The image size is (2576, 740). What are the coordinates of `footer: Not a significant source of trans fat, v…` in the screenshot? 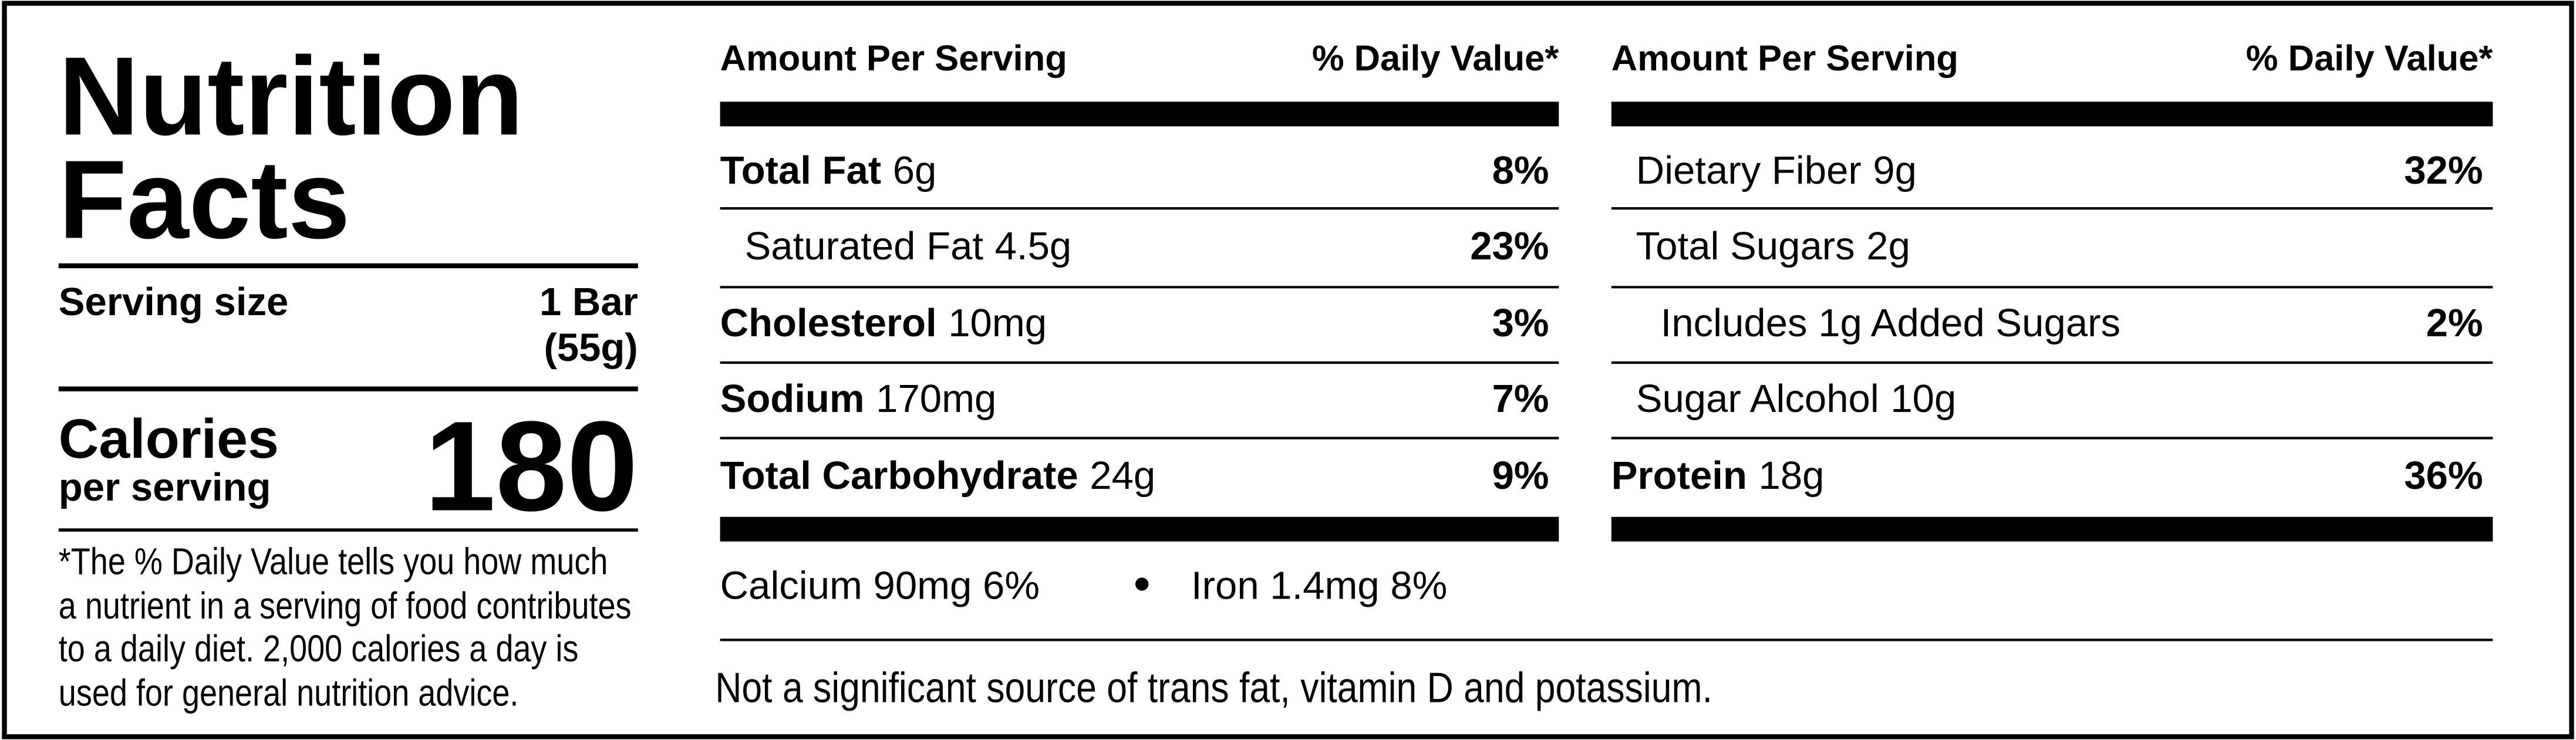 It's located at (1213, 687).